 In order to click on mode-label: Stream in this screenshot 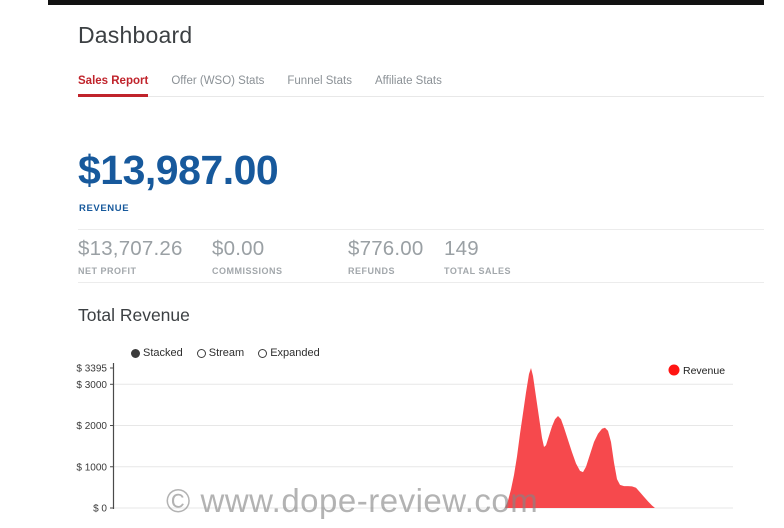, I will do `click(226, 353)`.